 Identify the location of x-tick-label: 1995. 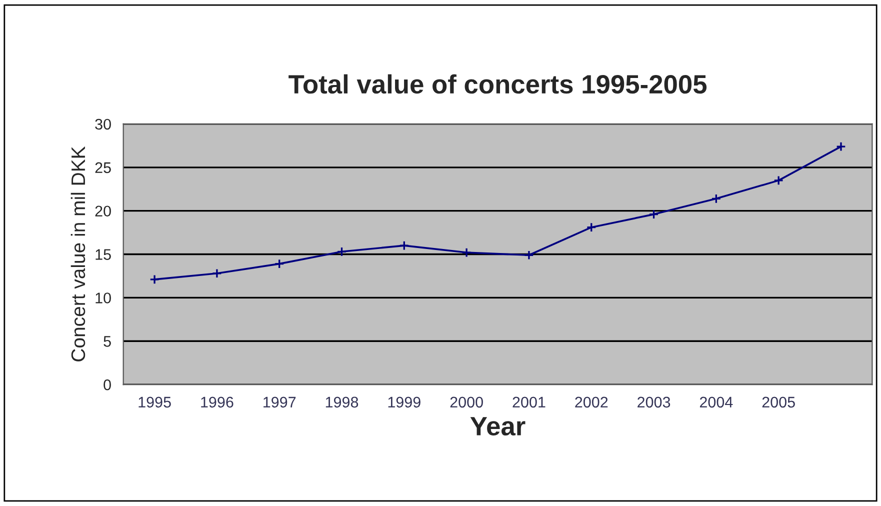
(154, 402).